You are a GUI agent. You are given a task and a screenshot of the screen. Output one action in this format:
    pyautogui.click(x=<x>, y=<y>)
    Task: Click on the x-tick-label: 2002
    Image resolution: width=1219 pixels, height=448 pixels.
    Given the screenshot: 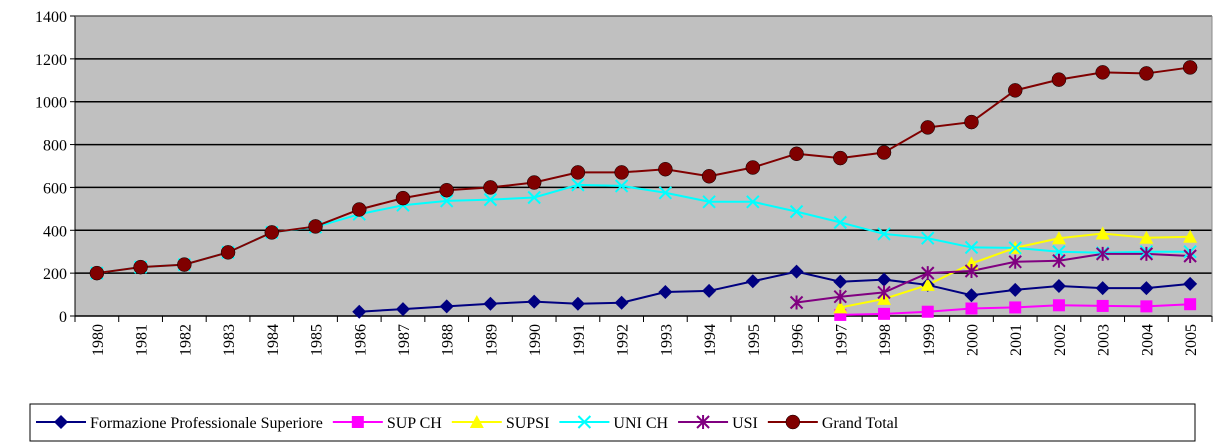 What is the action you would take?
    pyautogui.click(x=1060, y=340)
    